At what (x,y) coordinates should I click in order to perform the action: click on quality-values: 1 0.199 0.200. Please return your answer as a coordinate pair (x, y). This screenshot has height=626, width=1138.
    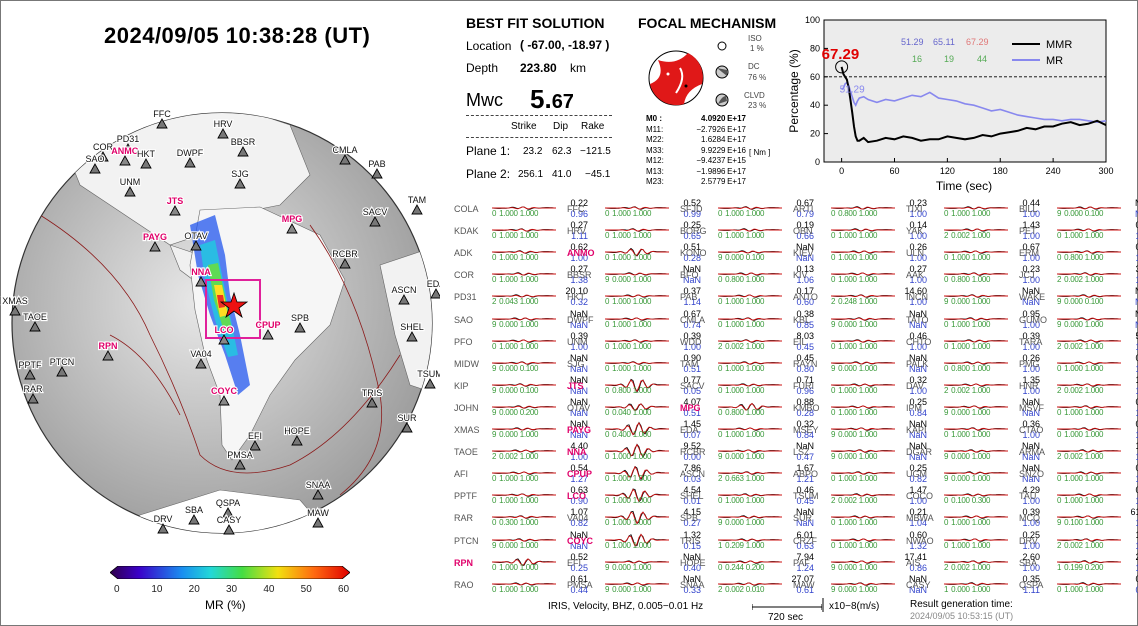
    Looking at the image, I should click on (1081, 567).